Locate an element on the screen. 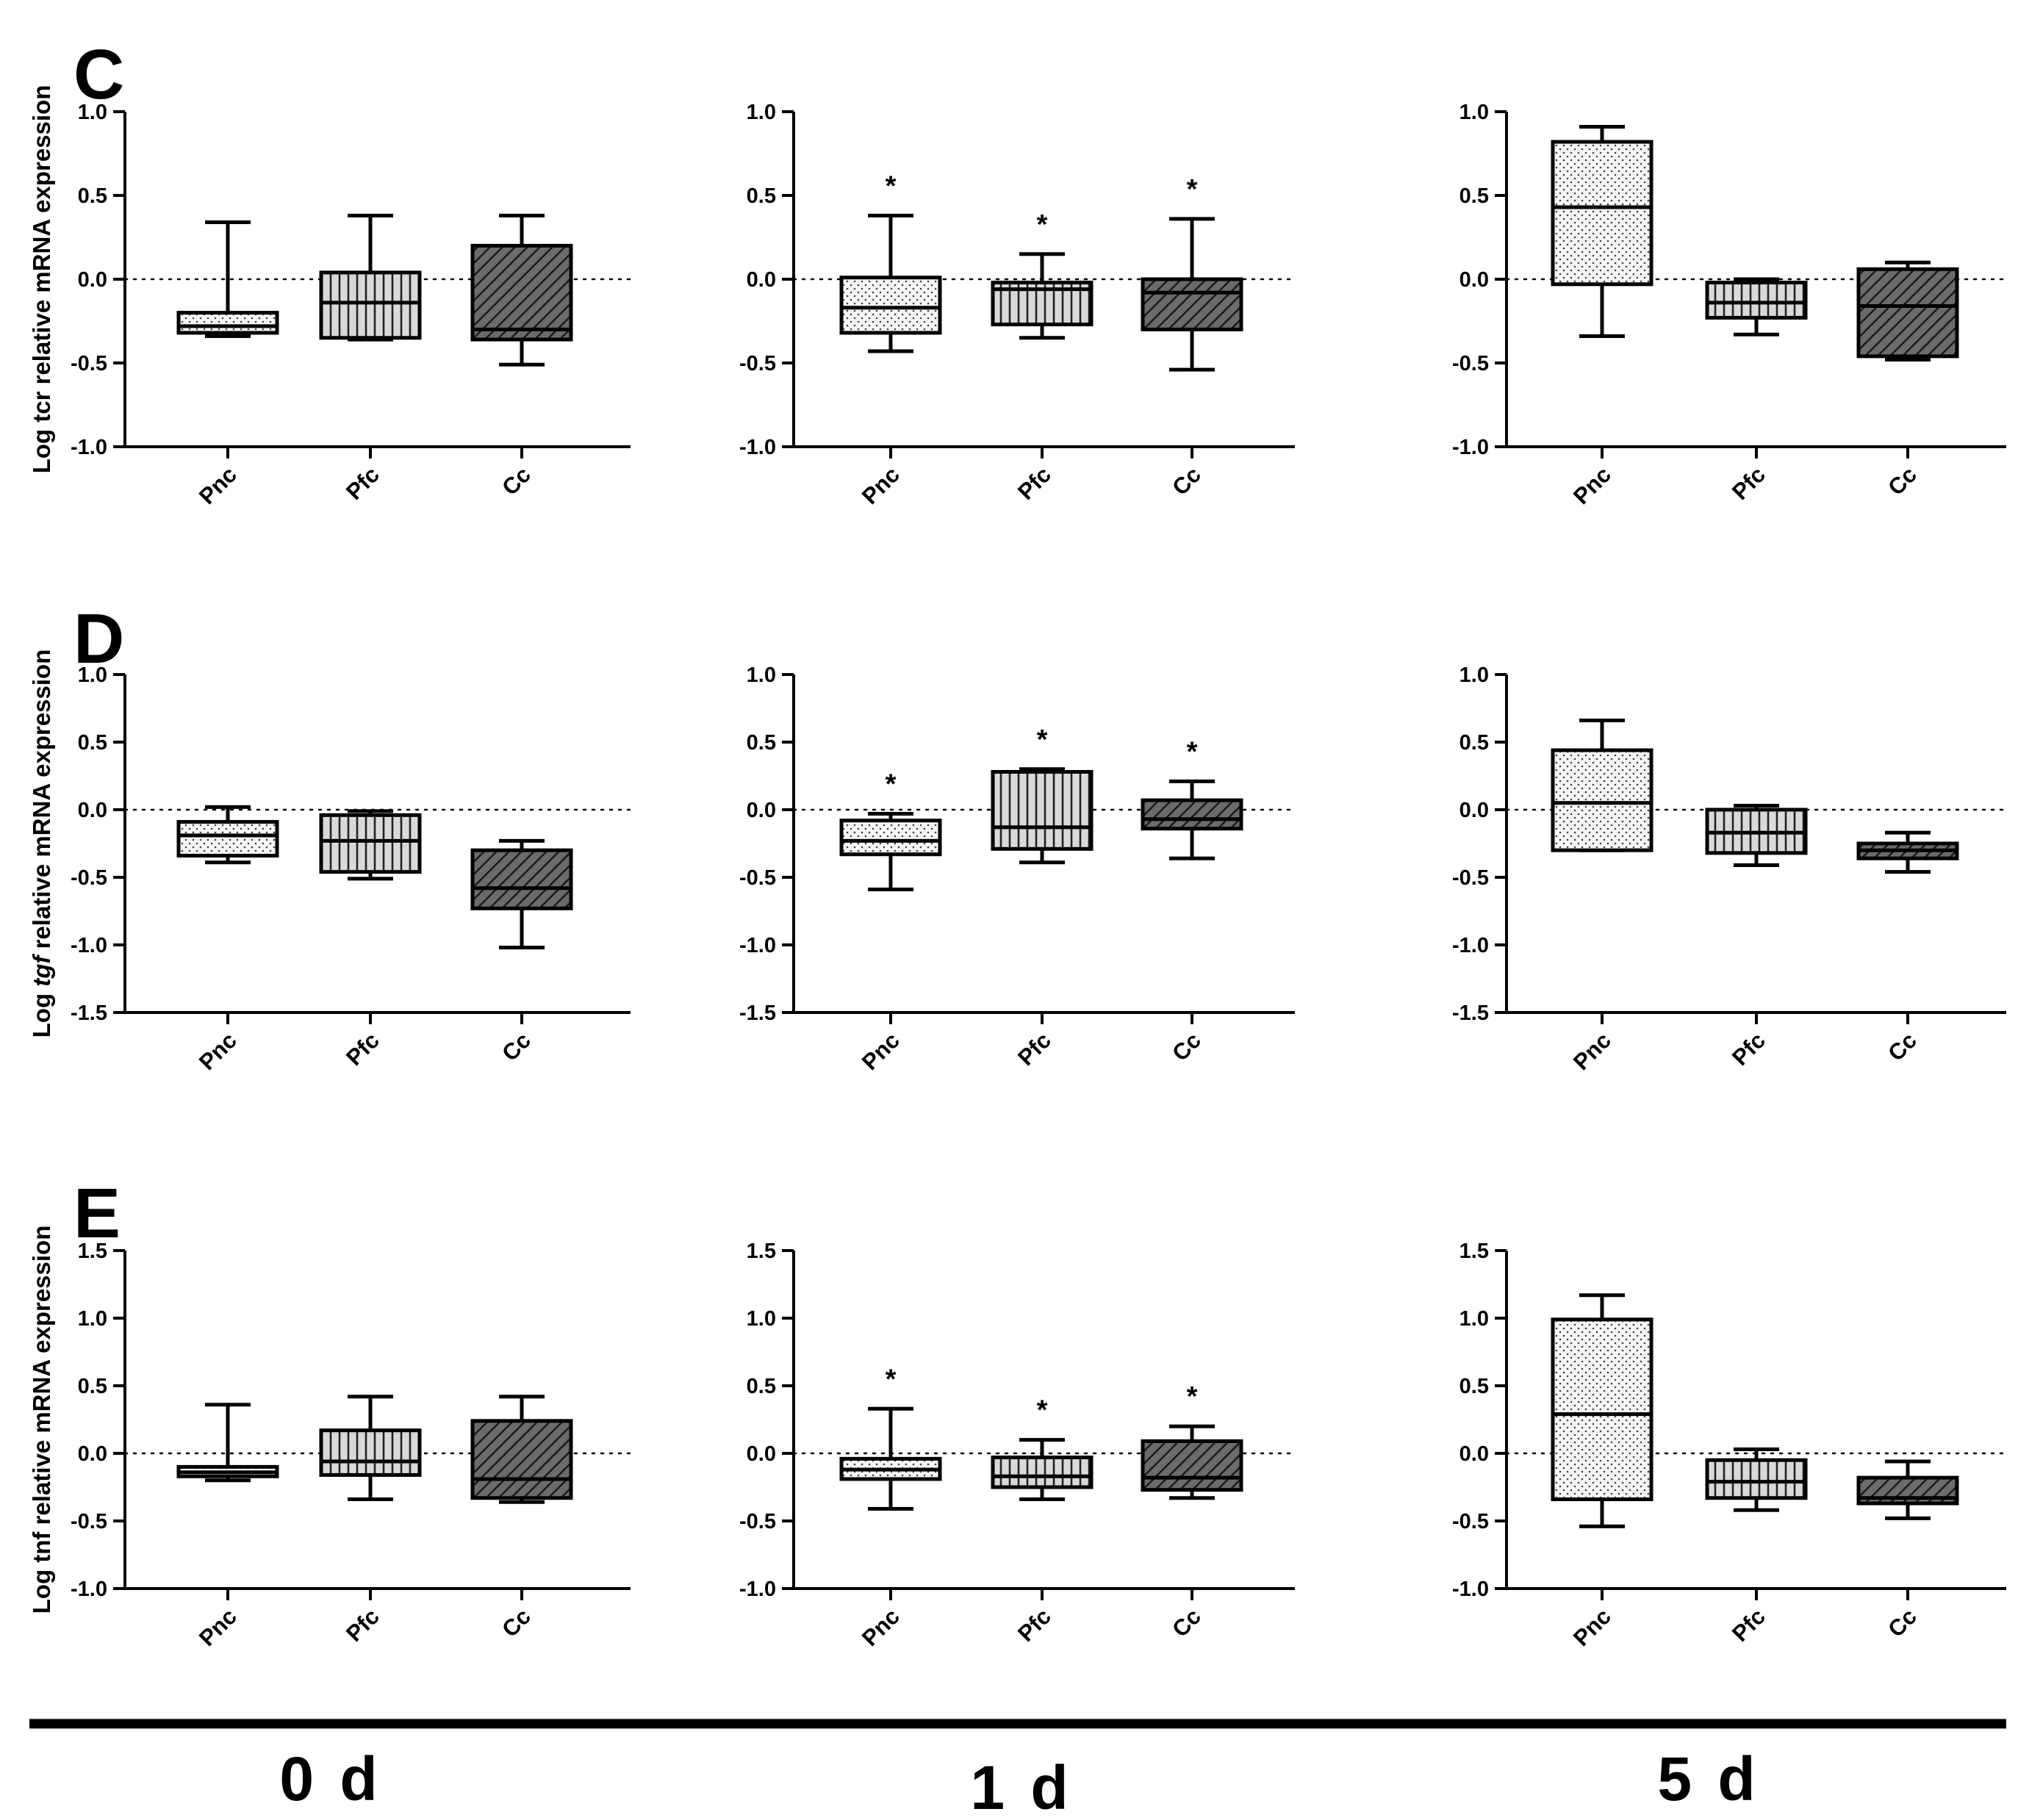 This screenshot has width=2018, height=1820. timepoint-label-1: 1 d is located at coordinates (1021, 1786).